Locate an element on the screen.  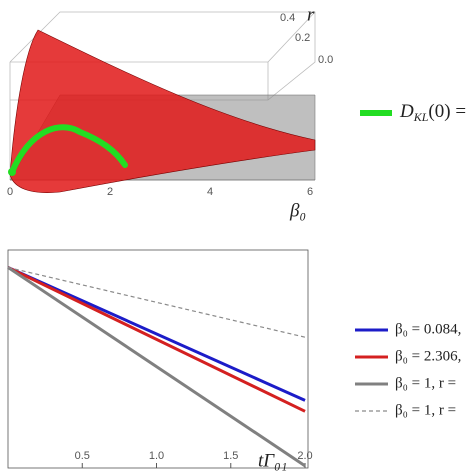
legend-label: DKL(0) = is located at coordinates (432, 112).